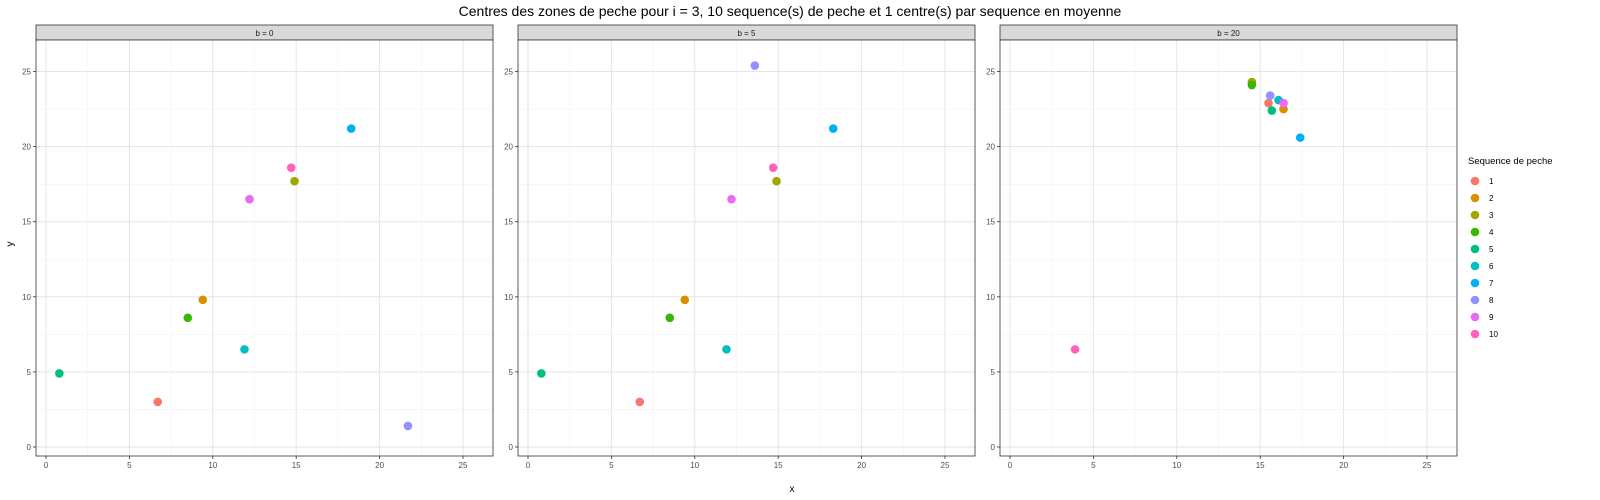 The image size is (1600, 500). I want to click on legend-label-2: 2, so click(1491, 198).